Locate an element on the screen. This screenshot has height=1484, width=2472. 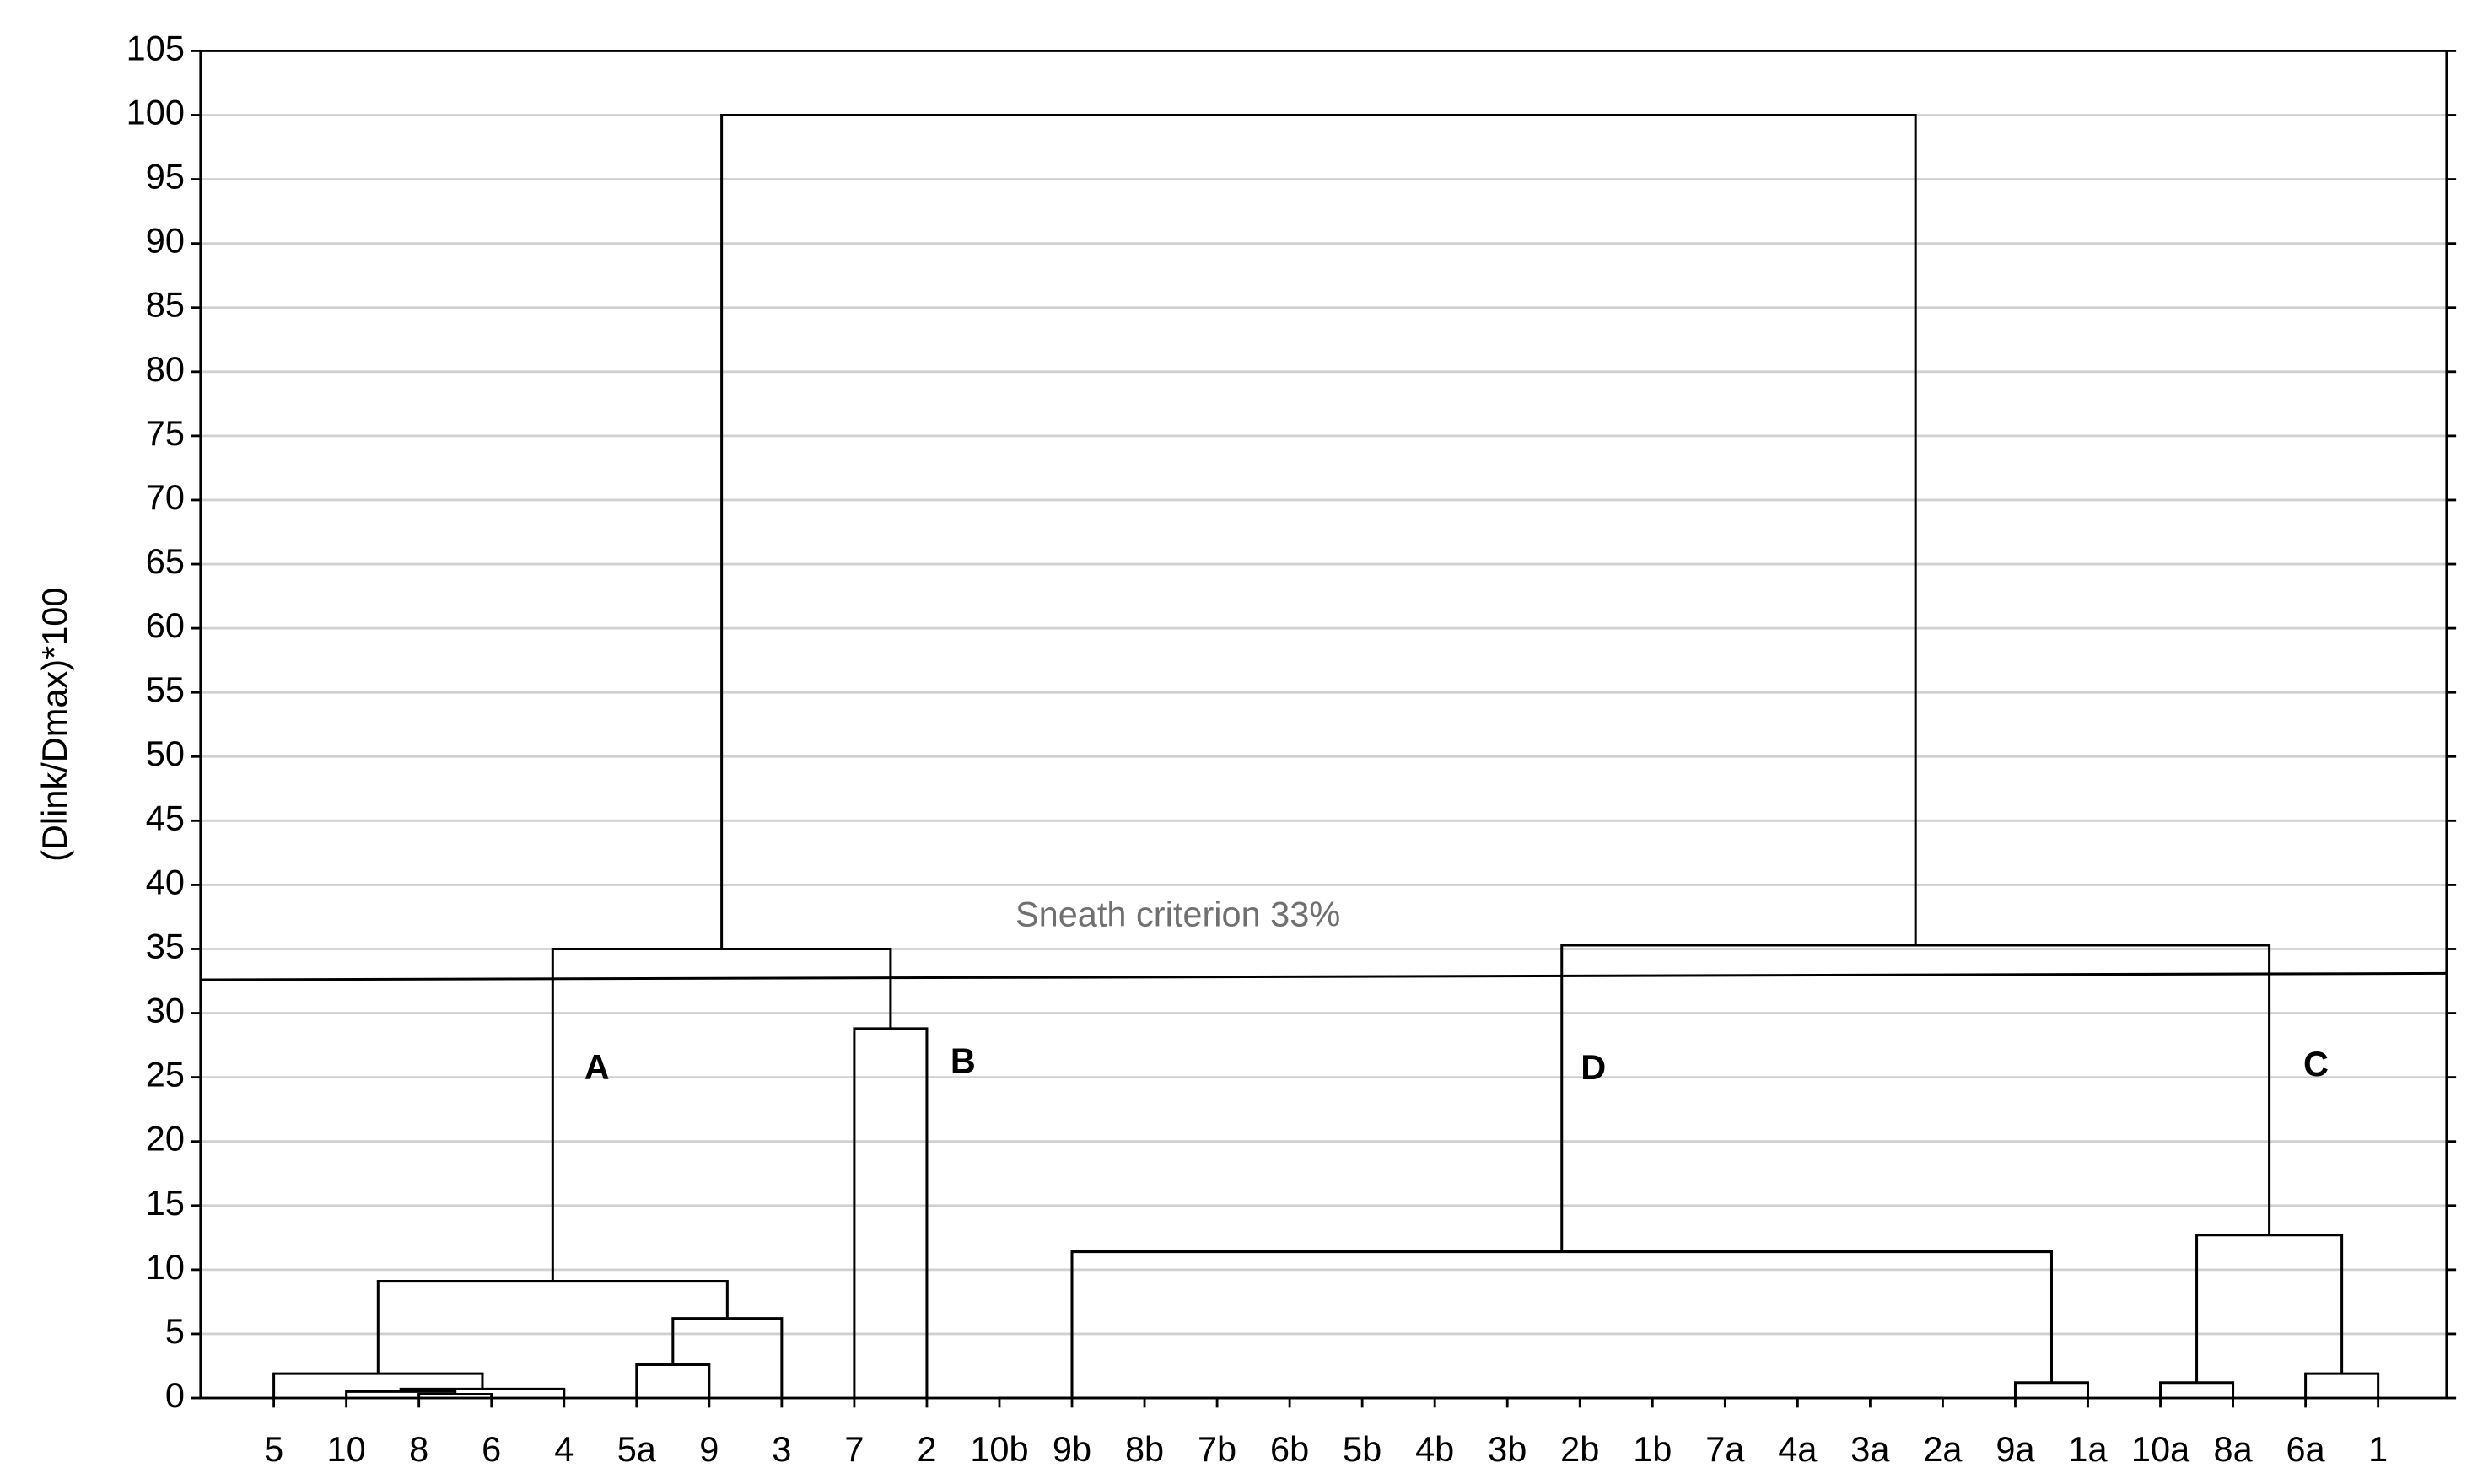
y-tick-label: 20 is located at coordinates (165, 1139).